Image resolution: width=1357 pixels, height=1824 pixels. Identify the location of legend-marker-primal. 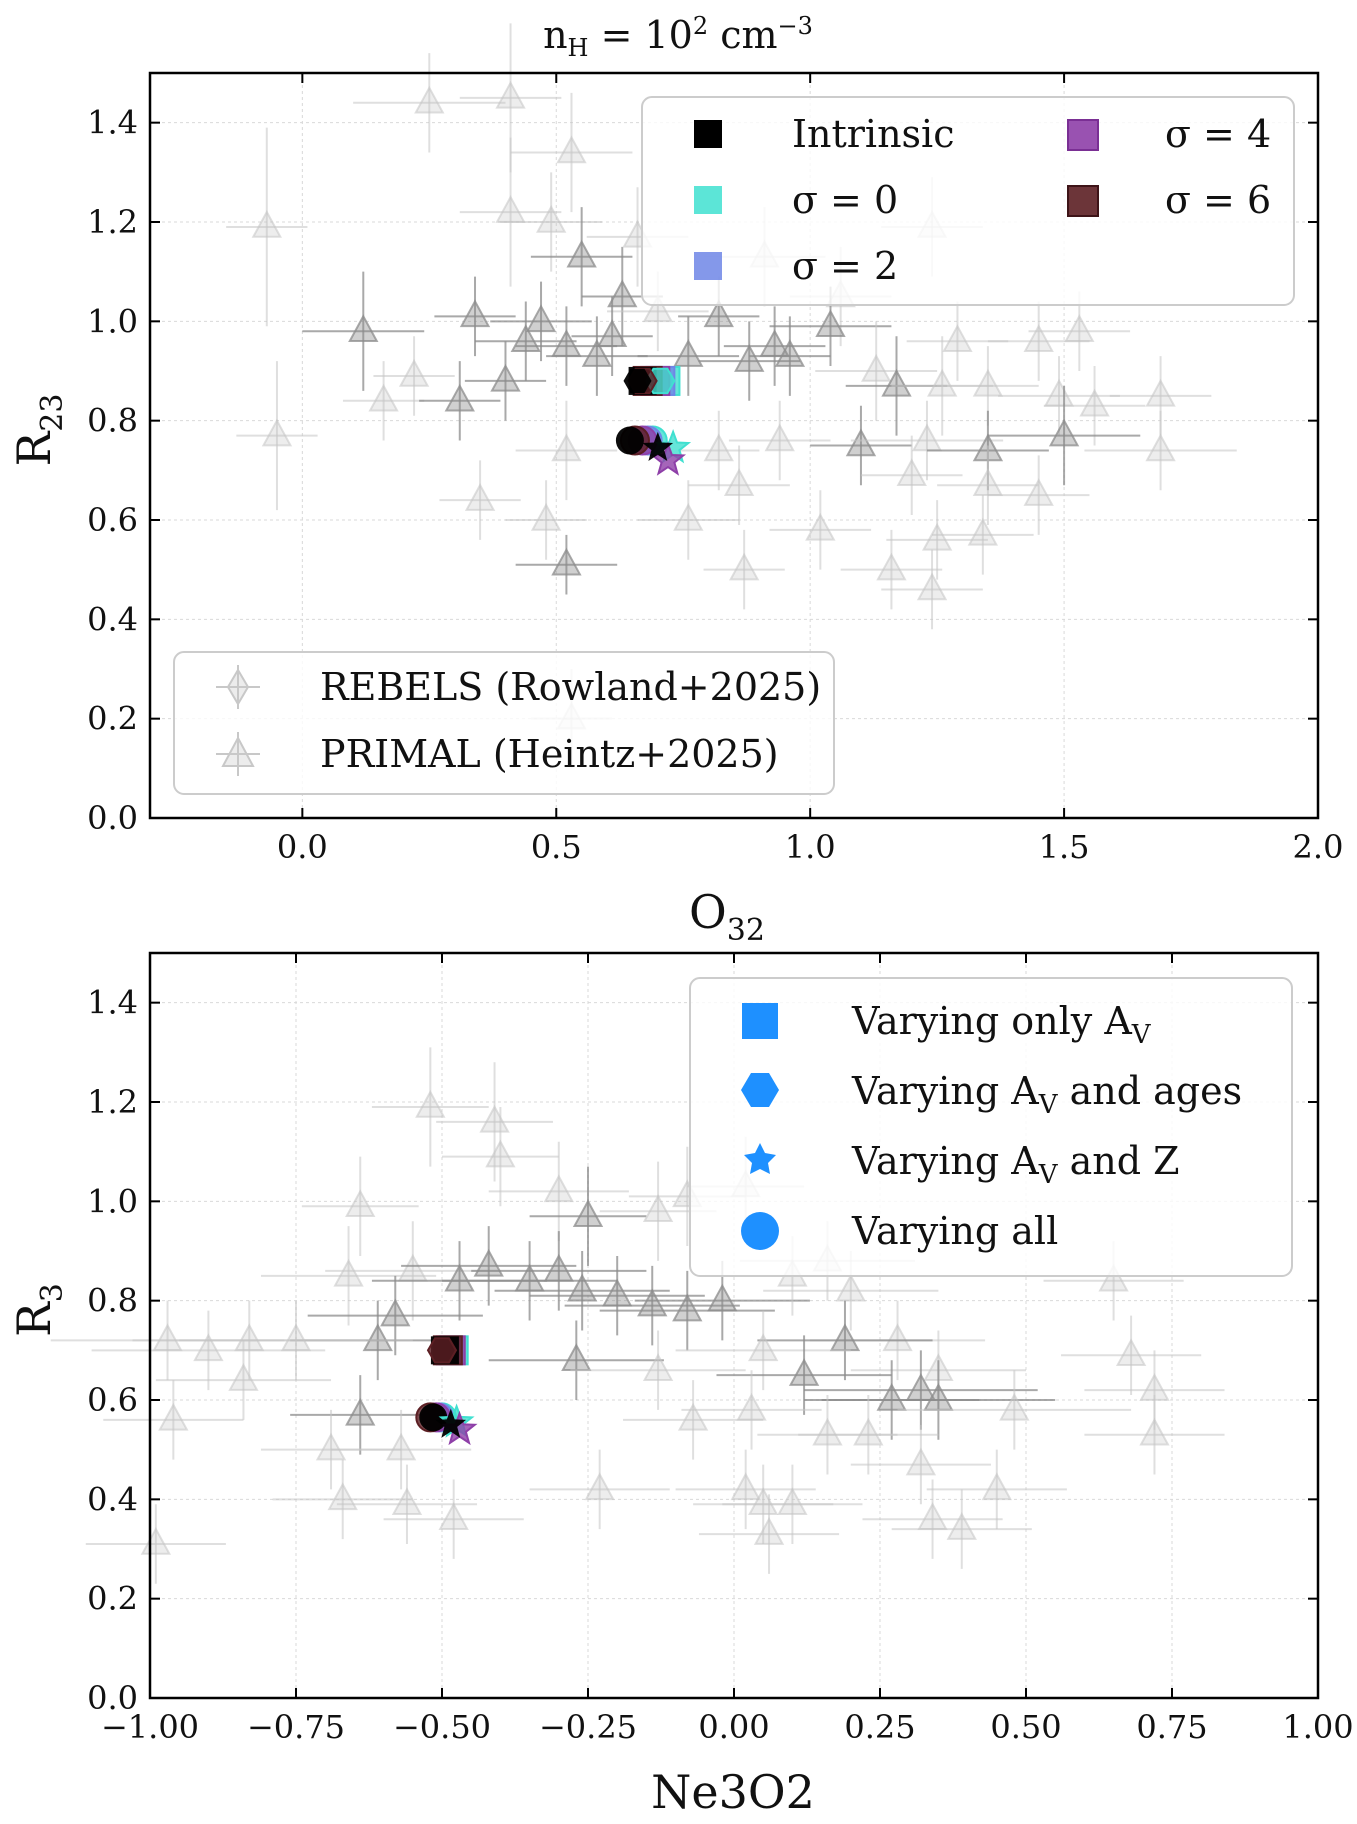
(238, 754).